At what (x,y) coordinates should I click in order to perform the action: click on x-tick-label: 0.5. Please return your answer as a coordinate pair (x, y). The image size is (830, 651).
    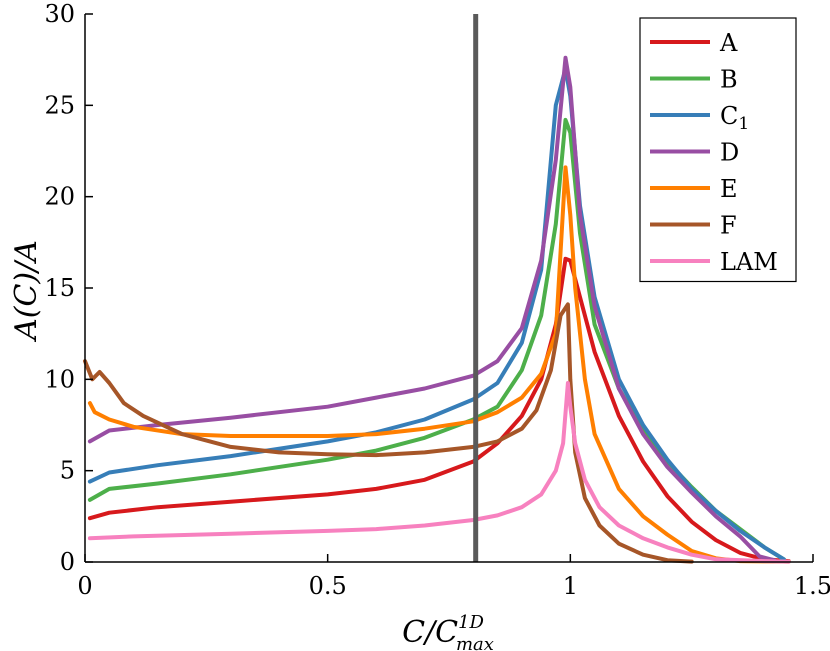
    Looking at the image, I should click on (328, 586).